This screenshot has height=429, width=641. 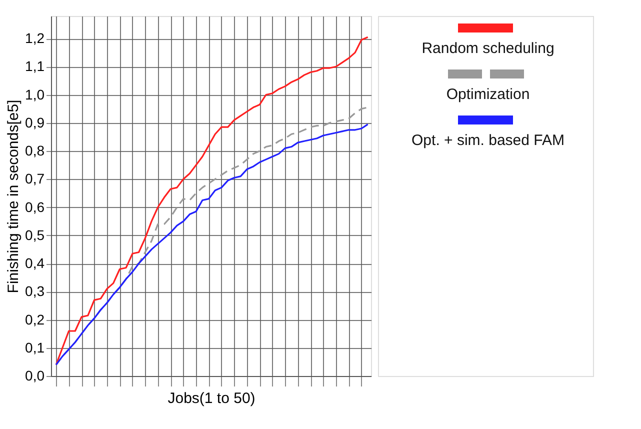 I want to click on text: Optimization, so click(x=488, y=94).